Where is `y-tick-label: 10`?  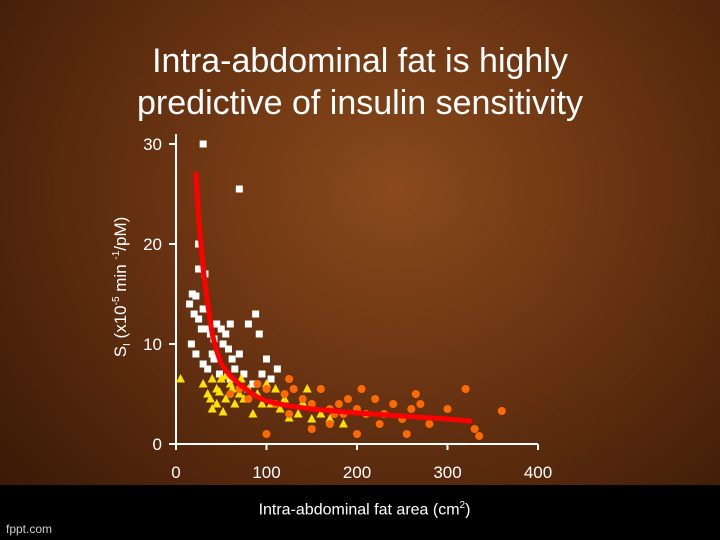 y-tick-label: 10 is located at coordinates (152, 344).